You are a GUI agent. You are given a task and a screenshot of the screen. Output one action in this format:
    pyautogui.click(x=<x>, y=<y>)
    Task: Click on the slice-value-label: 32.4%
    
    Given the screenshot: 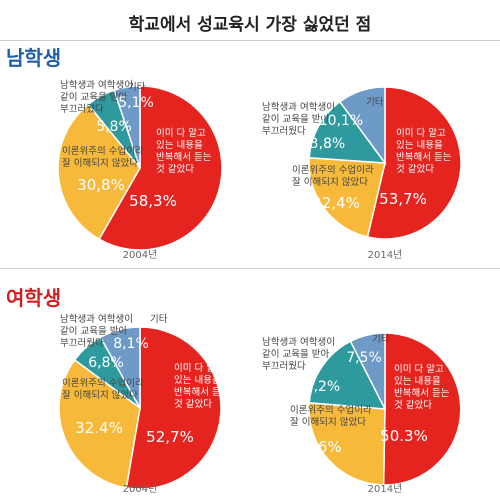 What is the action you would take?
    pyautogui.click(x=99, y=428)
    